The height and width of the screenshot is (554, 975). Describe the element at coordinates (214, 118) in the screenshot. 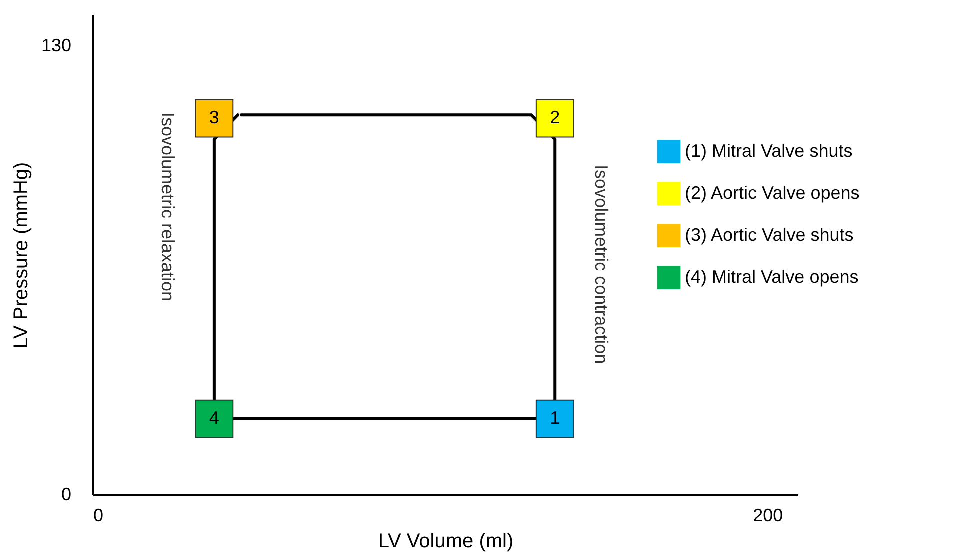

I see `annotation: 3` at that location.